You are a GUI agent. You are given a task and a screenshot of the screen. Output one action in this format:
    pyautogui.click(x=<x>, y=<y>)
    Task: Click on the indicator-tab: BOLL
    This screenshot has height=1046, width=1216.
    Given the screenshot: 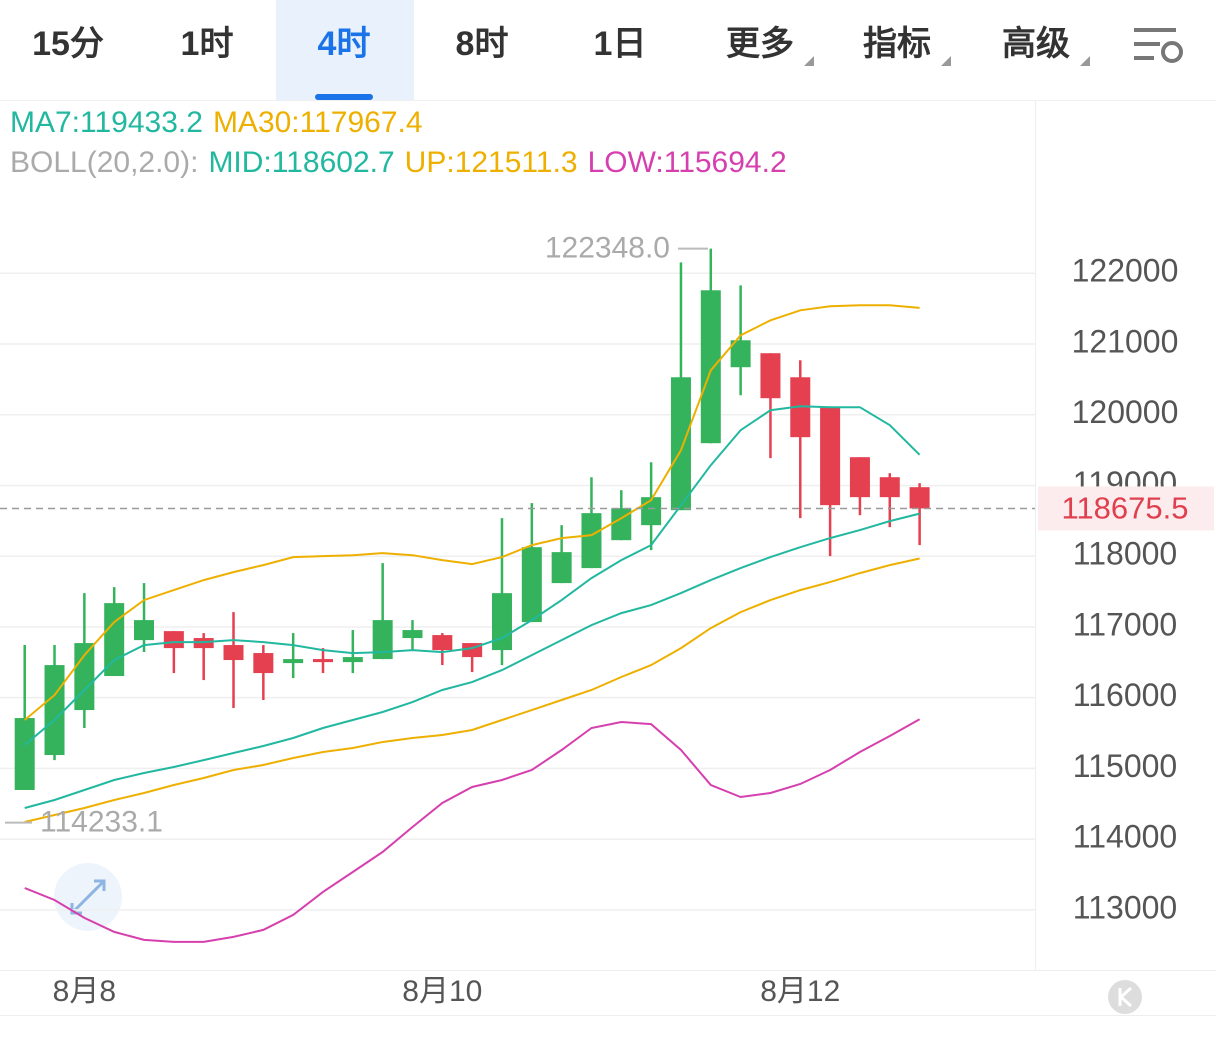 What is the action you would take?
    pyautogui.click(x=416, y=1043)
    